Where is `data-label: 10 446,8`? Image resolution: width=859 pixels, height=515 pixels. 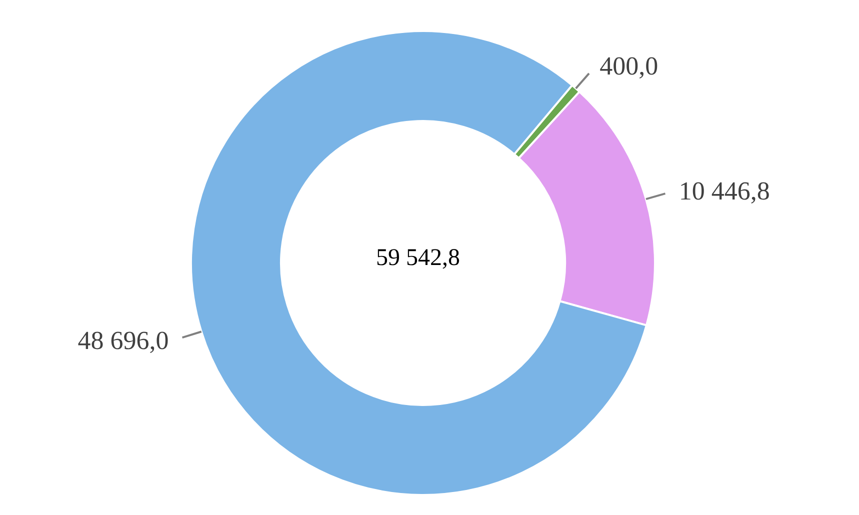 data-label: 10 446,8 is located at coordinates (724, 191).